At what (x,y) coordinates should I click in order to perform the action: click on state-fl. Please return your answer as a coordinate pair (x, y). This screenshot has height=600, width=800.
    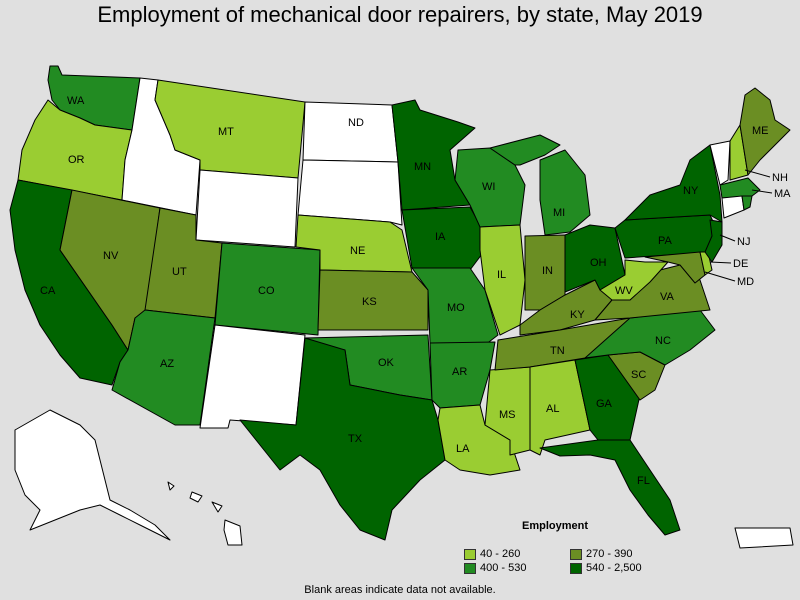
    Looking at the image, I should click on (610, 487).